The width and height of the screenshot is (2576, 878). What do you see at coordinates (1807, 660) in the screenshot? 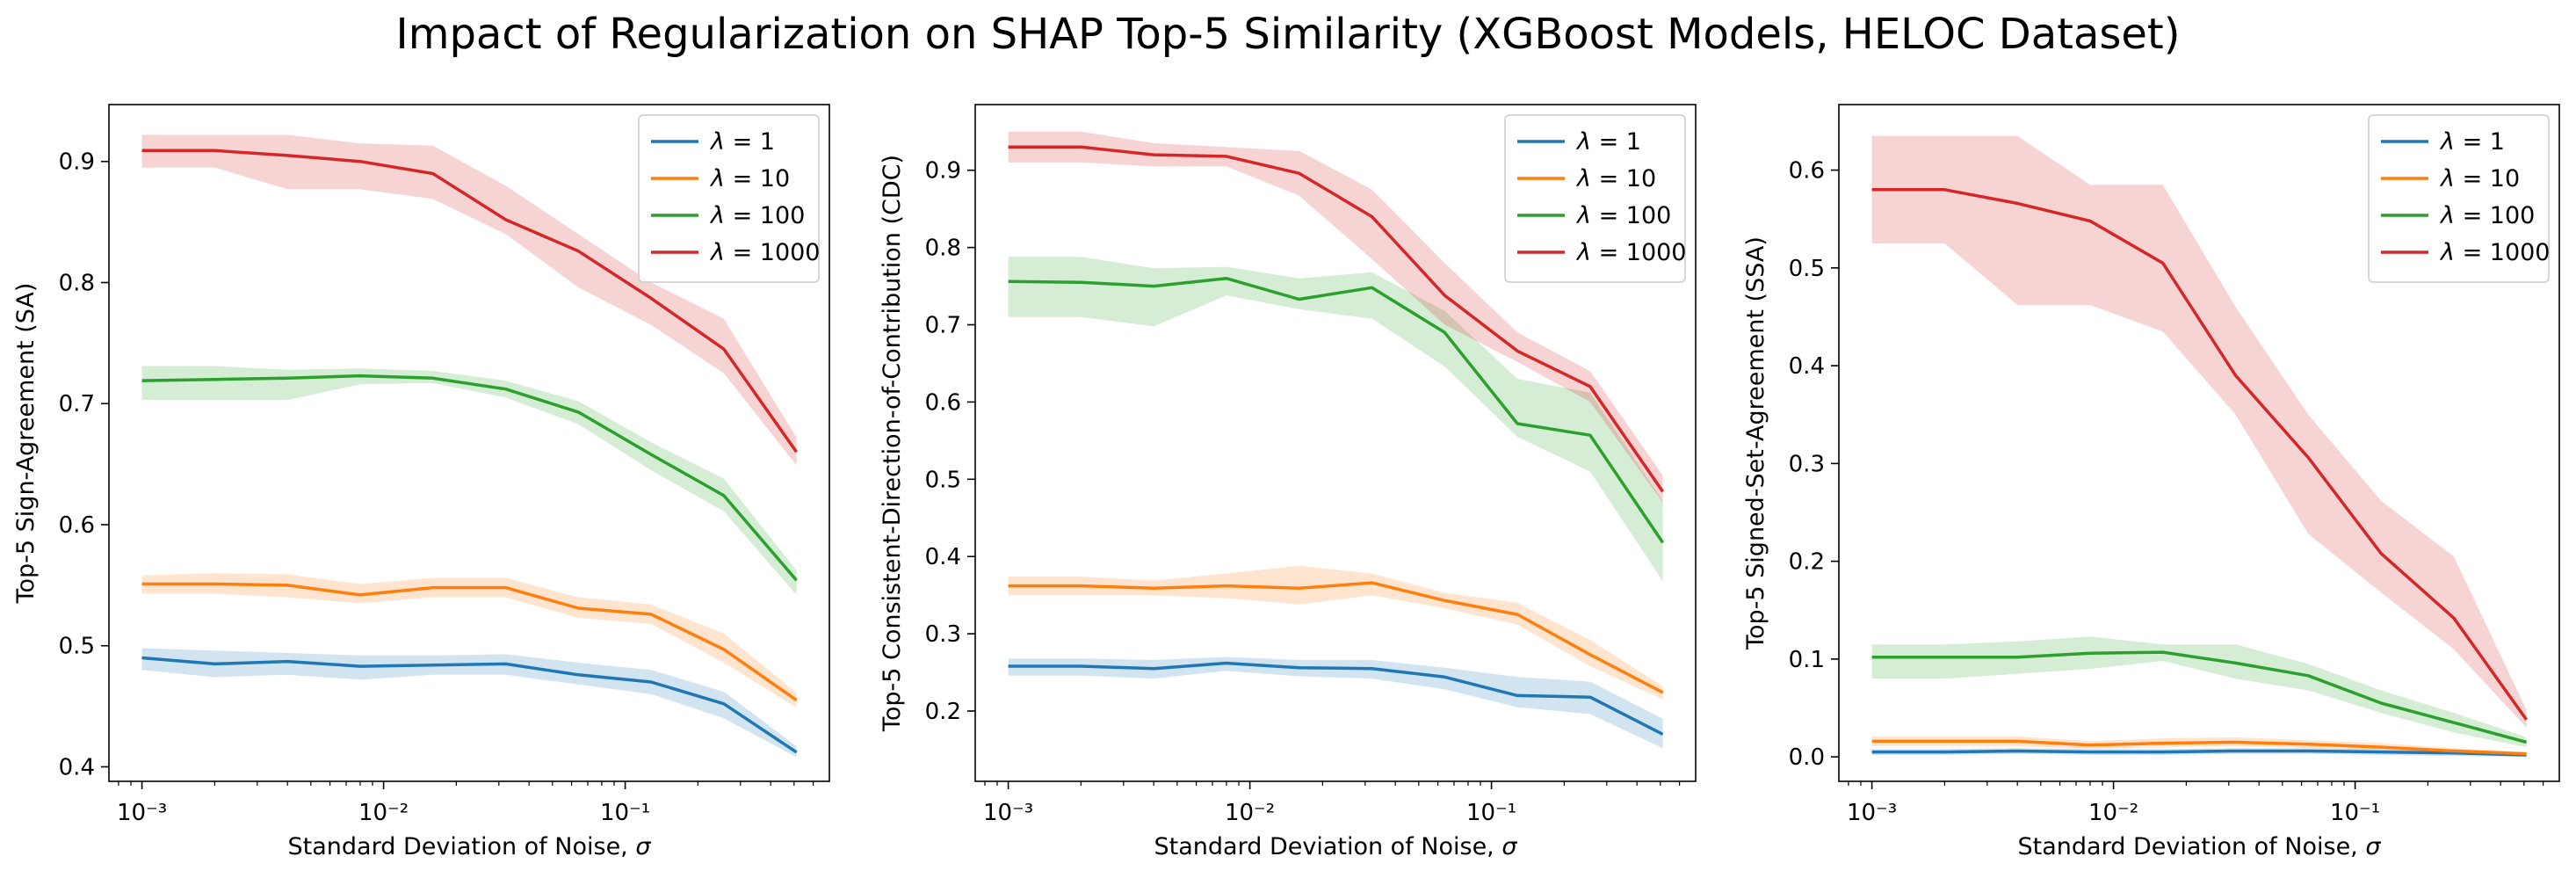
I see `y-tick-label: 0.1` at bounding box center [1807, 660].